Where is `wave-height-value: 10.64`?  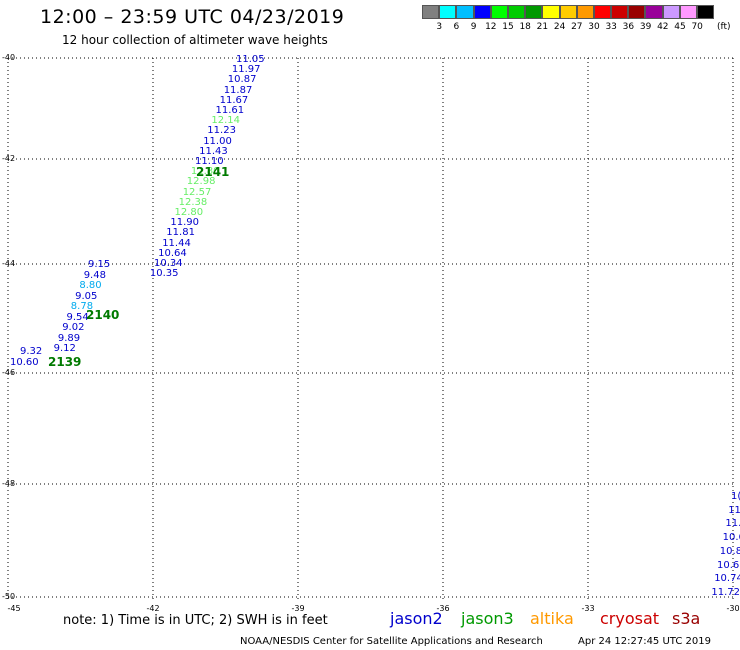 wave-height-value: 10.64 is located at coordinates (172, 253).